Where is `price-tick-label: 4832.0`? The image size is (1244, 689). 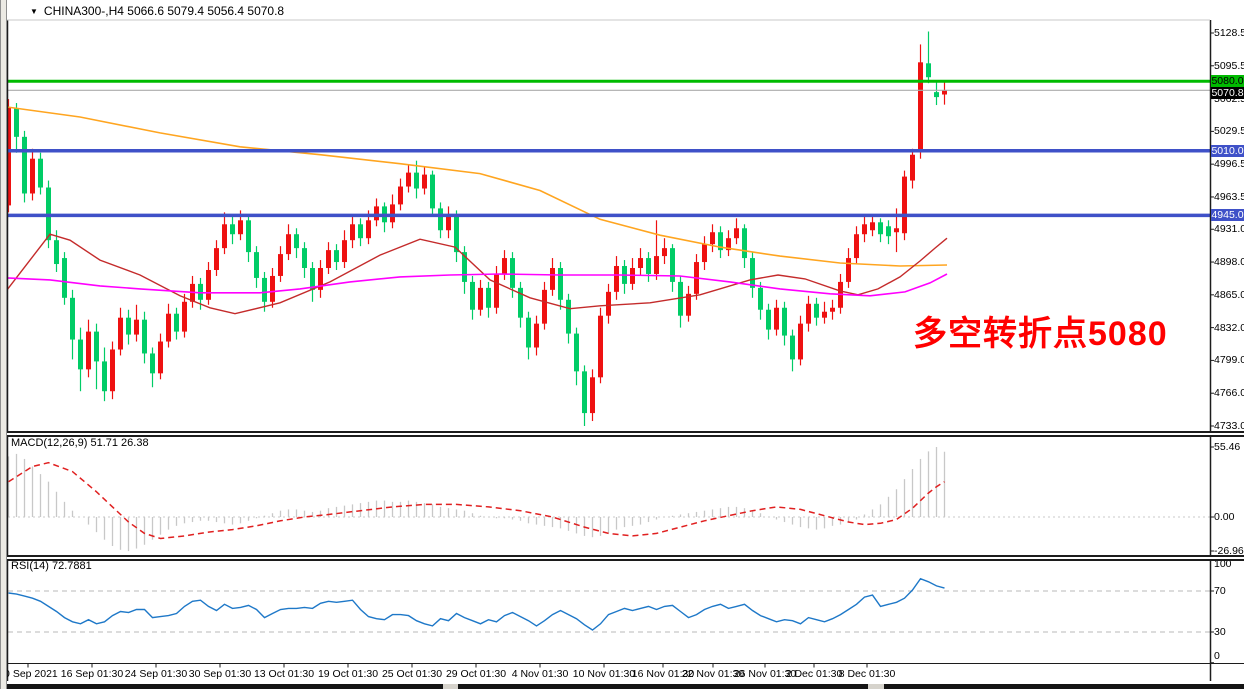
price-tick-label: 4832.0 is located at coordinates (1229, 327).